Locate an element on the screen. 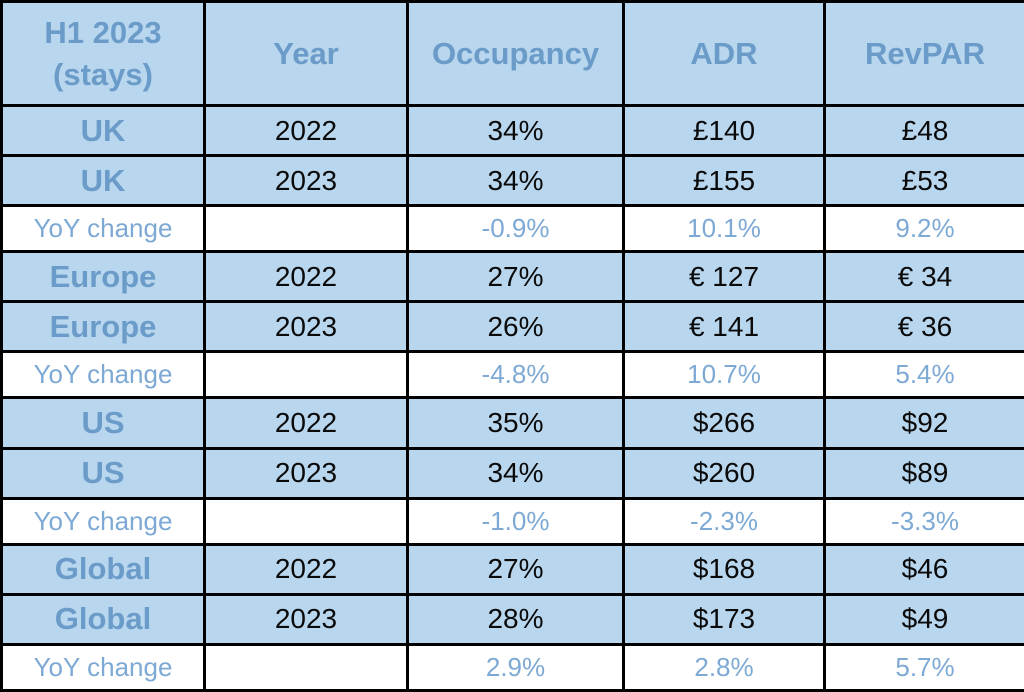 Image resolution: width=1024 pixels, height=692 pixels. cell-adr: € 127 is located at coordinates (724, 277).